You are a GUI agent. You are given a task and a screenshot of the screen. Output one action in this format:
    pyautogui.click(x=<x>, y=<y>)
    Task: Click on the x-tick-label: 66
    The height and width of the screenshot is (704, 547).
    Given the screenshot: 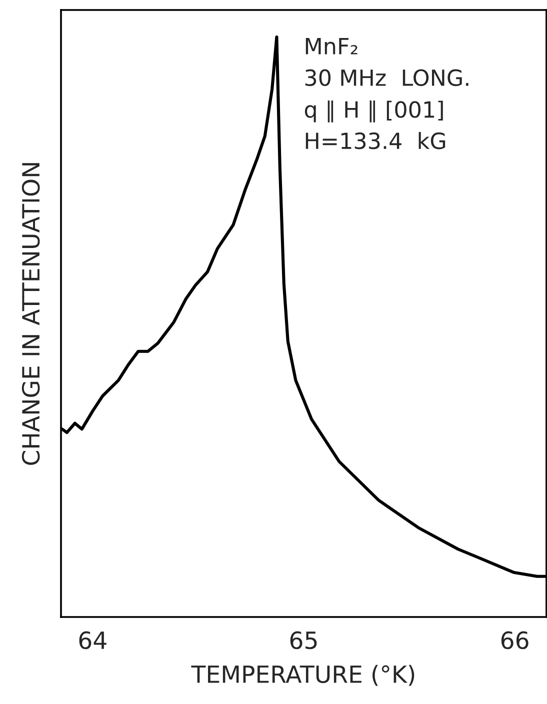 What is the action you would take?
    pyautogui.click(x=514, y=640)
    